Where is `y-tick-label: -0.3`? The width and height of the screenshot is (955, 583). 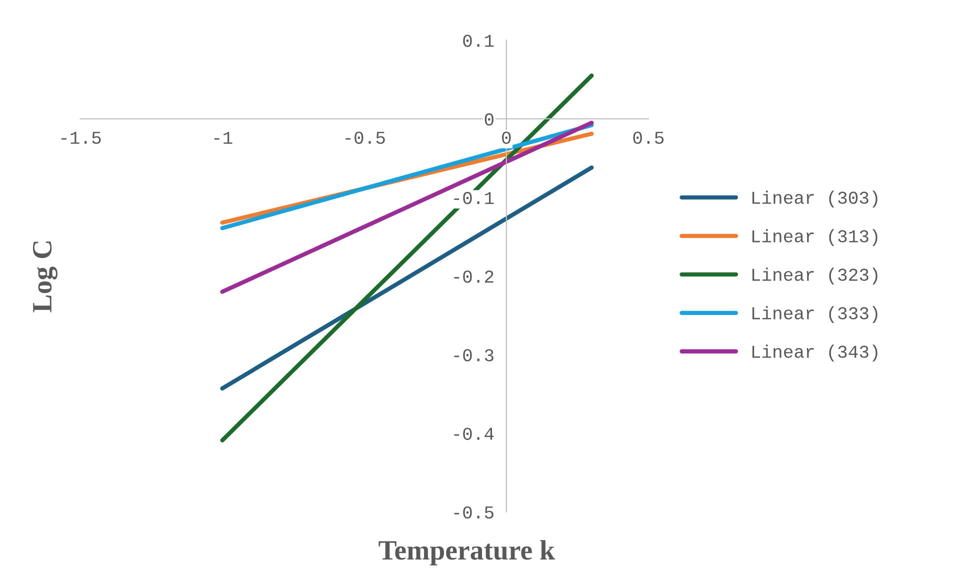 y-tick-label: -0.3 is located at coordinates (474, 355).